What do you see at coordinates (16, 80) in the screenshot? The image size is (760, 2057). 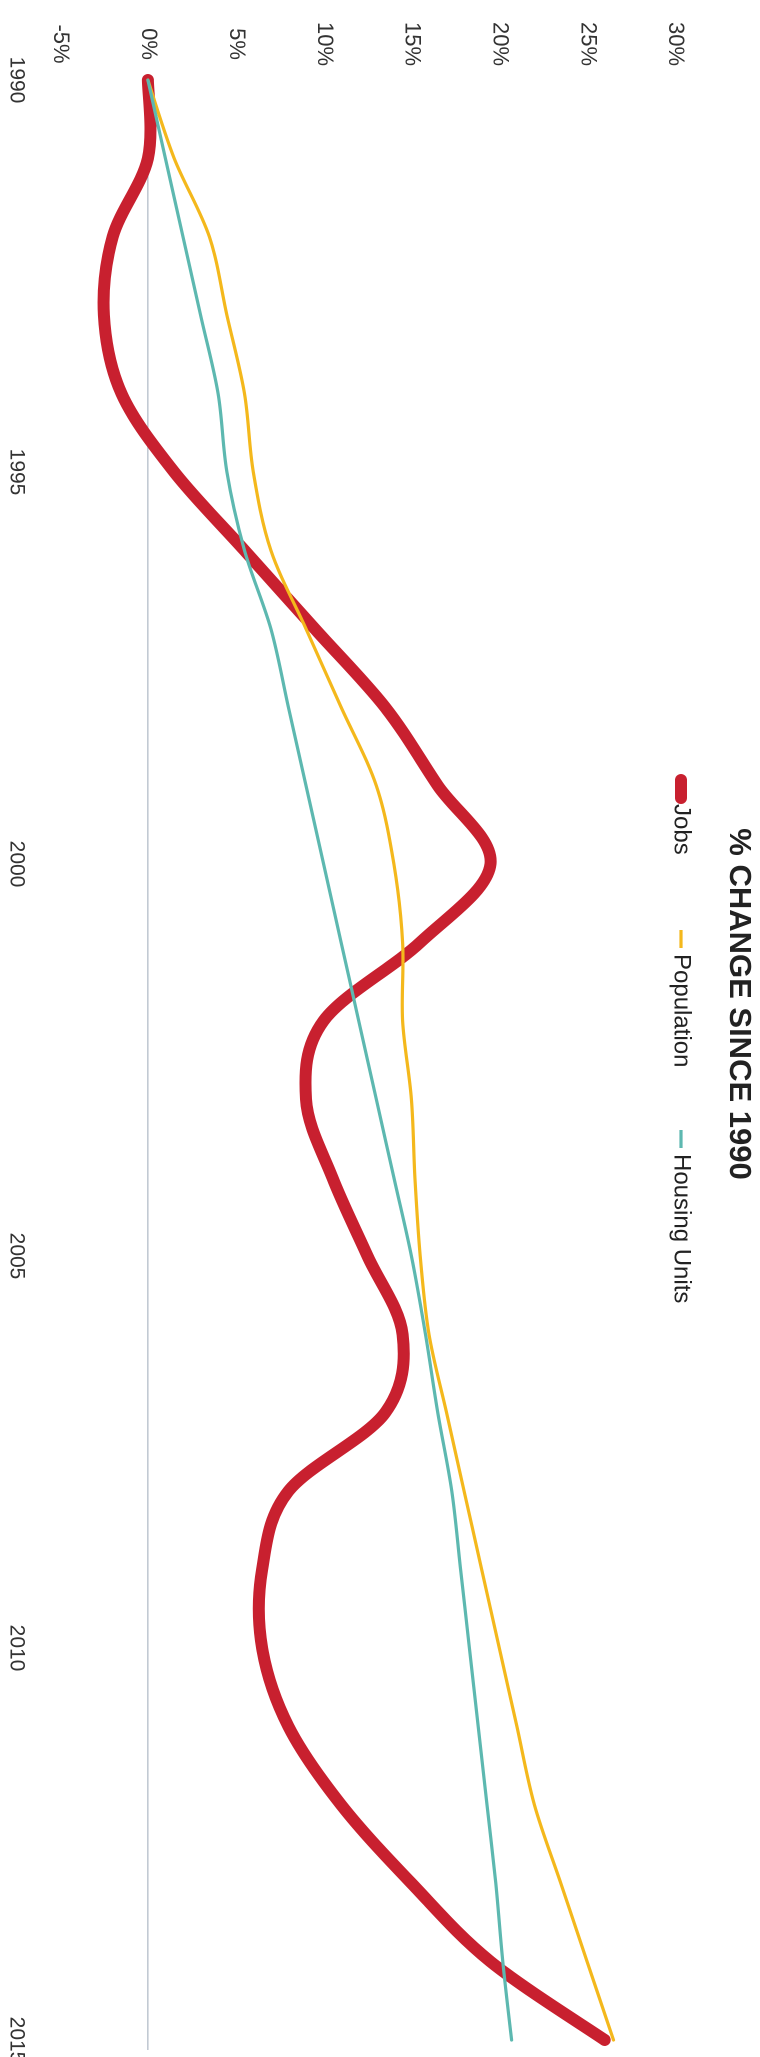 I see `x-tick-label: 1990` at bounding box center [16, 80].